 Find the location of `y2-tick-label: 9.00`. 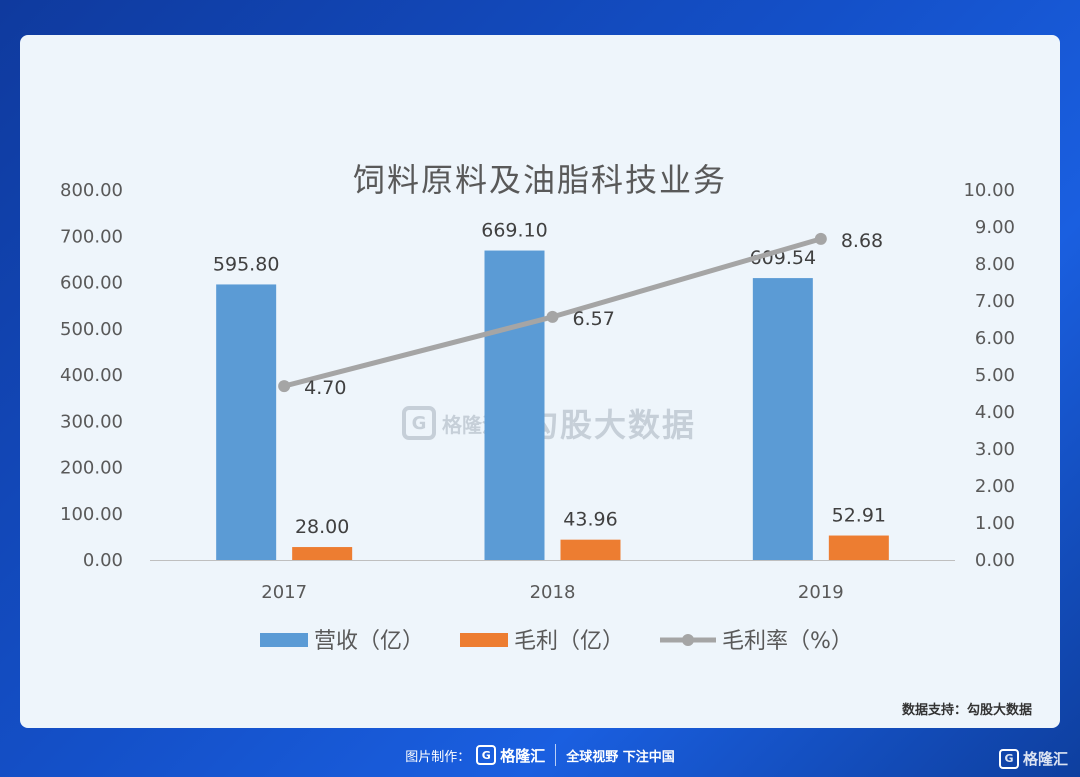

y2-tick-label: 9.00 is located at coordinates (995, 227).